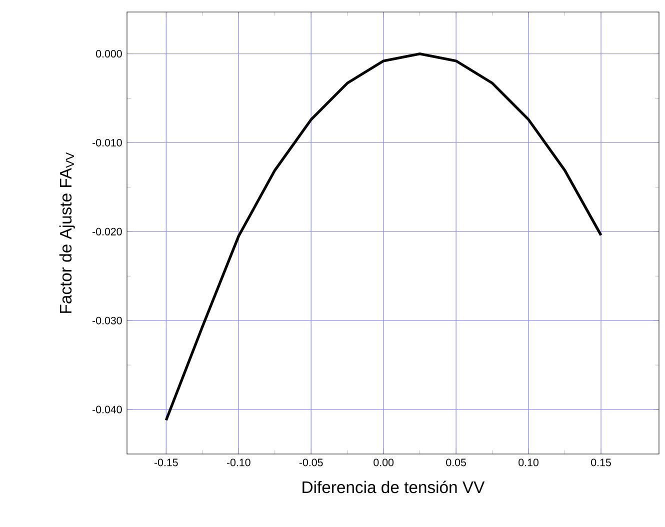 The height and width of the screenshot is (527, 665). I want to click on y-axis-title: Factor de Ajuste FA$_{VV}$, so click(67, 232).